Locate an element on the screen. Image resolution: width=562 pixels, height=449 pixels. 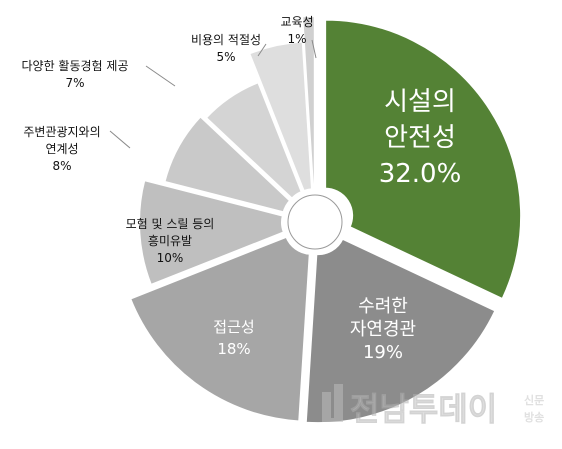
watermark-side-text-bottom: 방송 is located at coordinates (534, 417).